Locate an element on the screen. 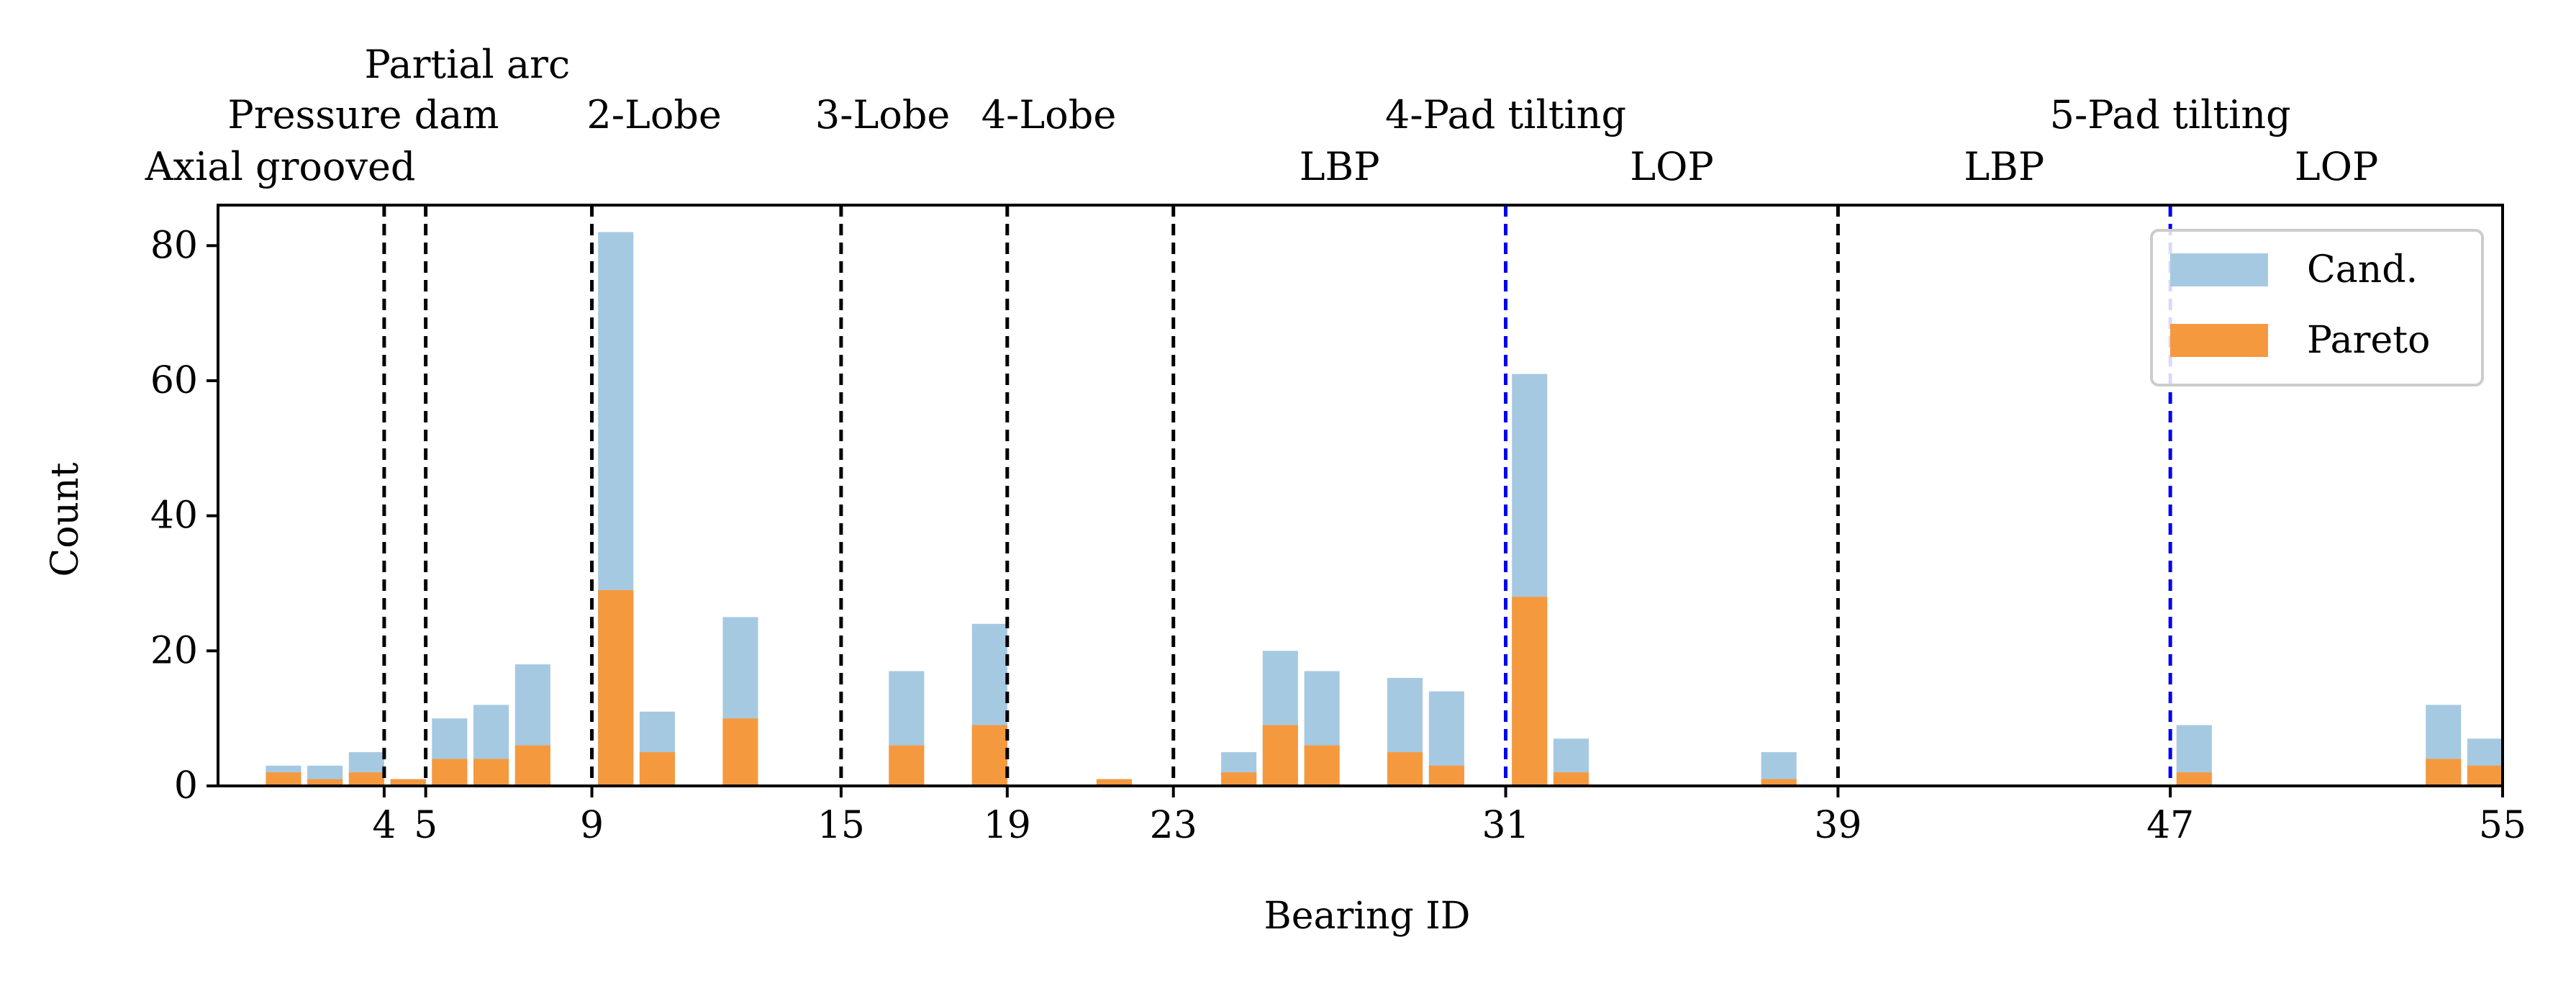 Image resolution: width=2576 pixels, height=986 pixels. annotation-6: 4-Pad tilting is located at coordinates (1505, 115).